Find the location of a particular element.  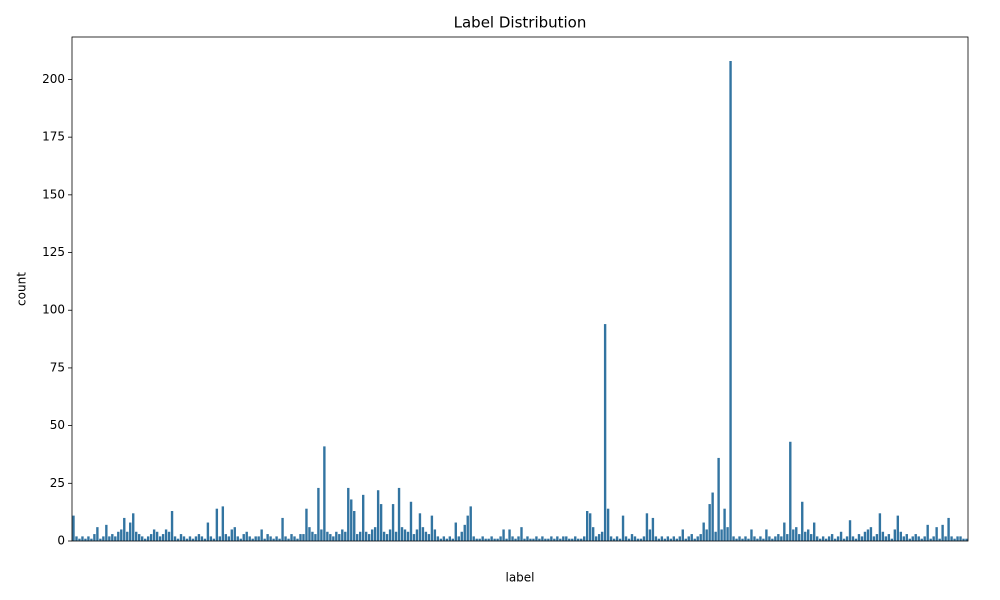

y-axis-label: count is located at coordinates (22, 289).